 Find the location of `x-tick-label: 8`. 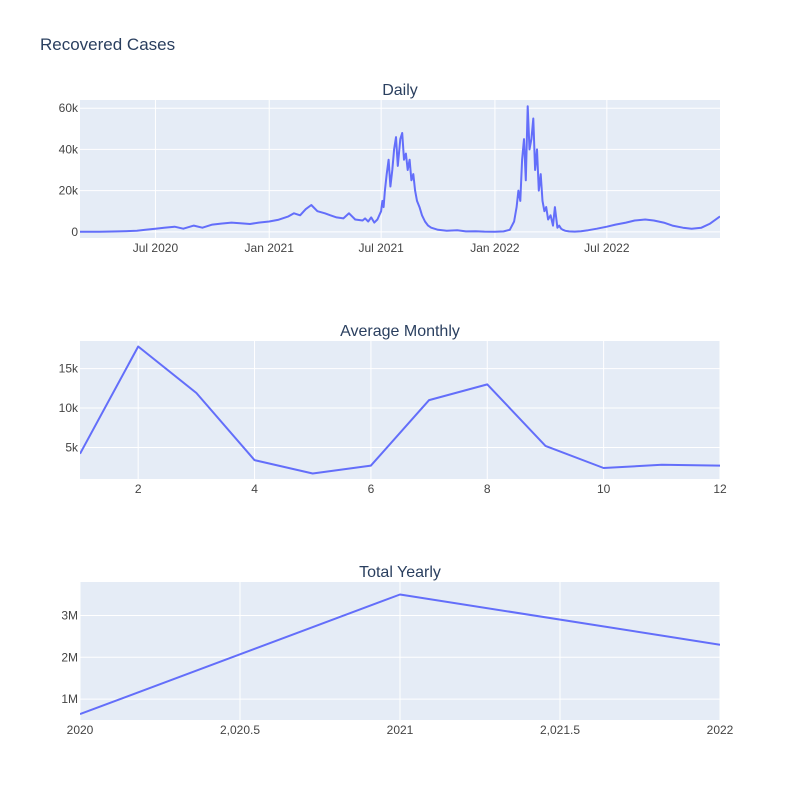

x-tick-label: 8 is located at coordinates (487, 489).